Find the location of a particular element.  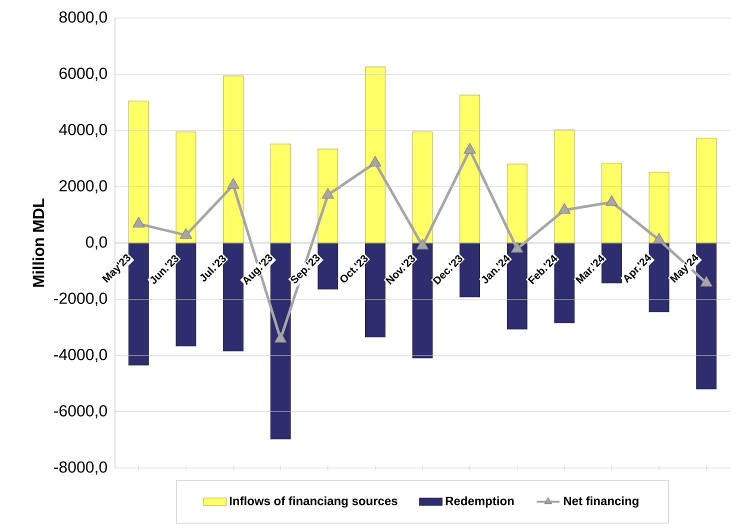

legend-label: Inflows of financiang sources is located at coordinates (314, 502).